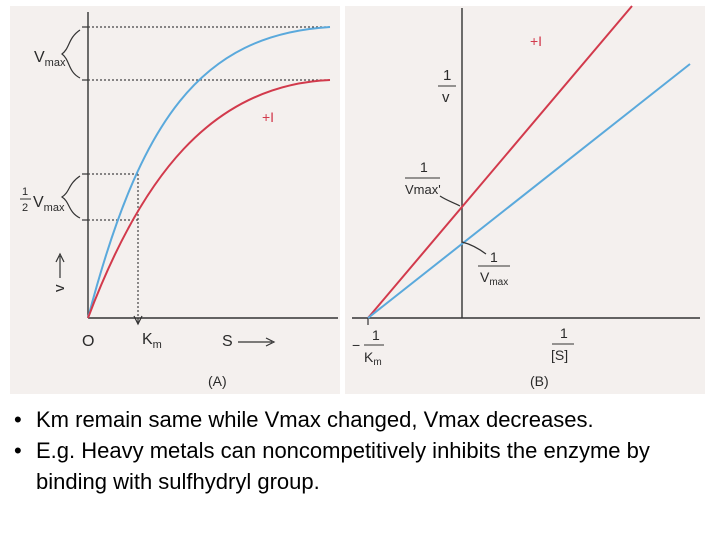 The image size is (720, 540). Describe the element at coordinates (38, 202) in the screenshot. I see `half-vmax-label: V` at that location.